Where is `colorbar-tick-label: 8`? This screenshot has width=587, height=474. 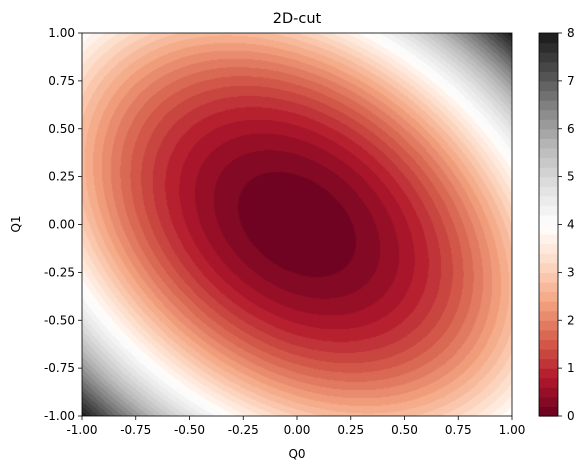
colorbar-tick-label: 8 is located at coordinates (571, 33).